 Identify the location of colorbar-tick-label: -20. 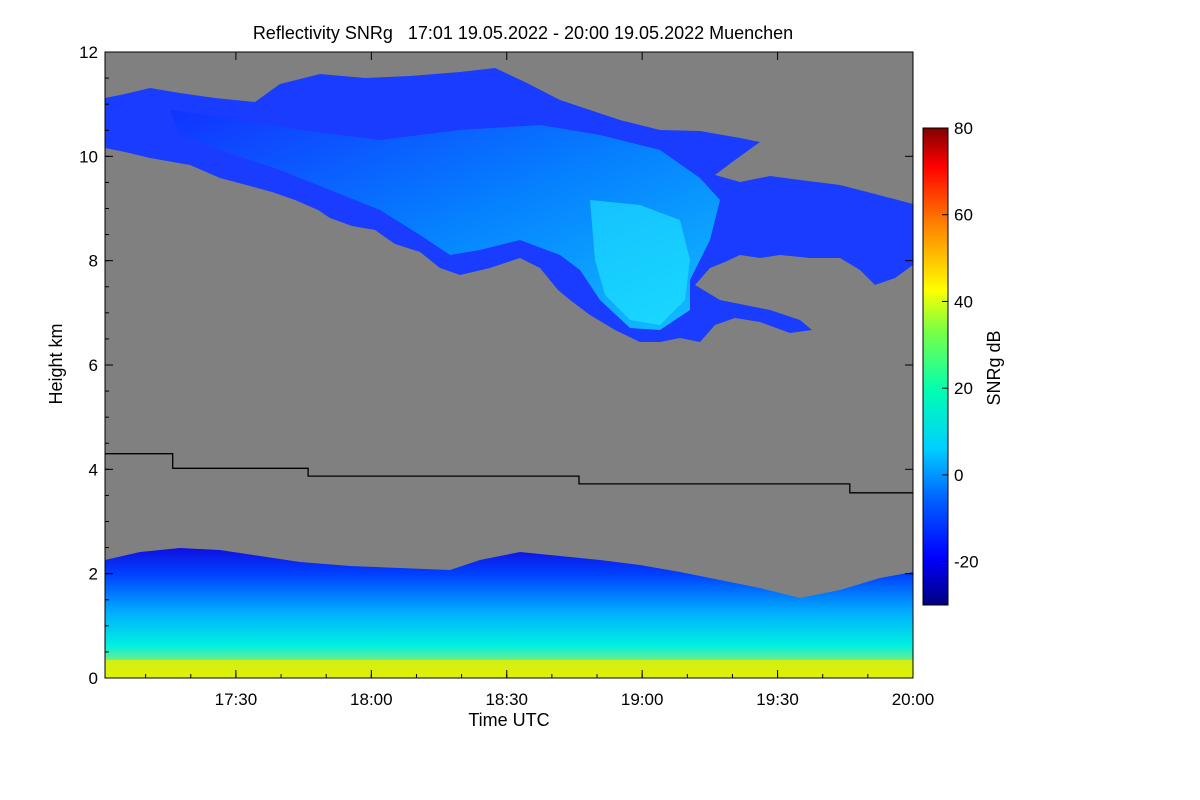
(966, 562).